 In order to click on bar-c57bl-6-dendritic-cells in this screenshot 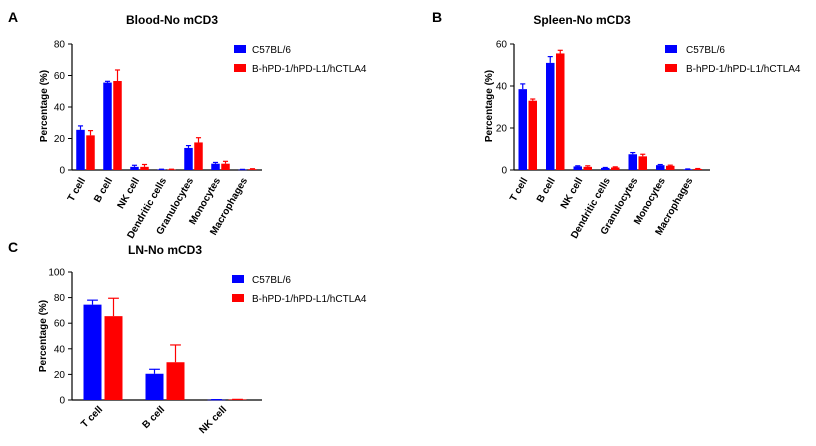, I will do `click(605, 168)`.